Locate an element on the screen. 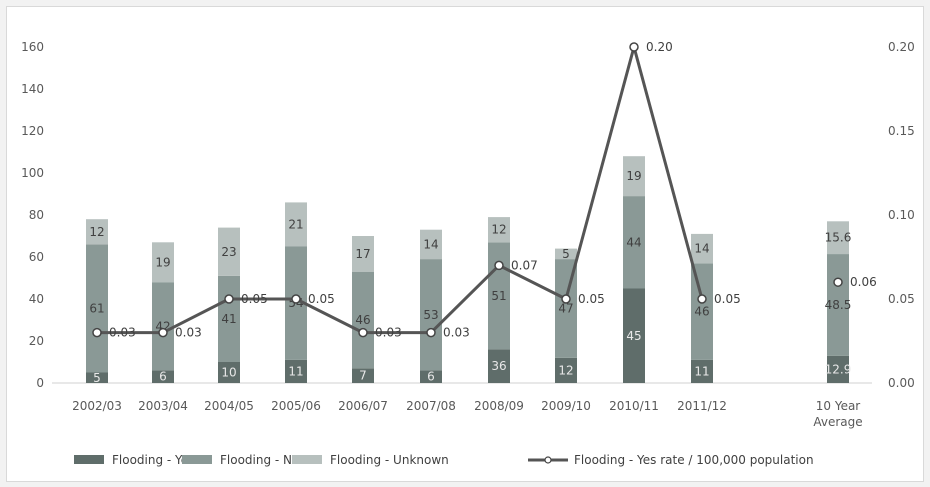 The height and width of the screenshot is (487, 930). left-axis-tick-label: 100 is located at coordinates (32, 173).